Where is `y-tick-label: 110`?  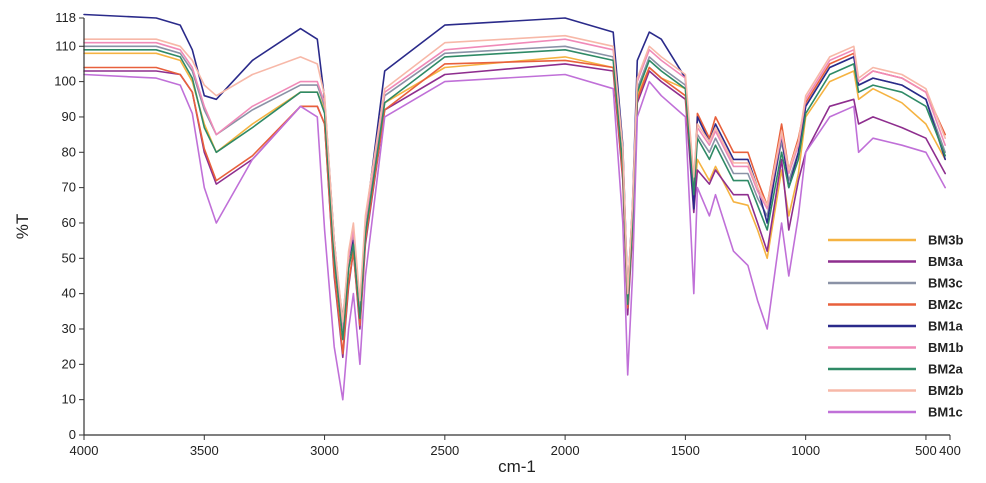 y-tick-label: 110 is located at coordinates (65, 45).